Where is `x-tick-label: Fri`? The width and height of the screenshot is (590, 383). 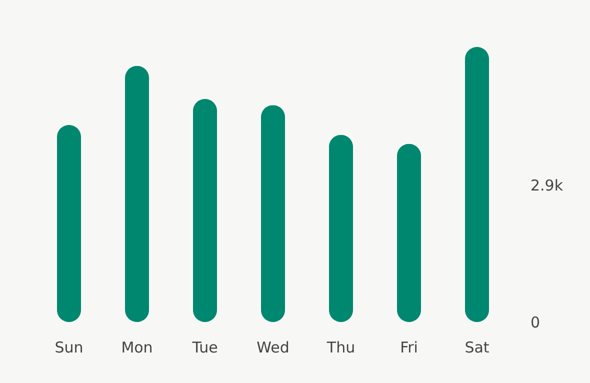 x-tick-label: Fri is located at coordinates (409, 347).